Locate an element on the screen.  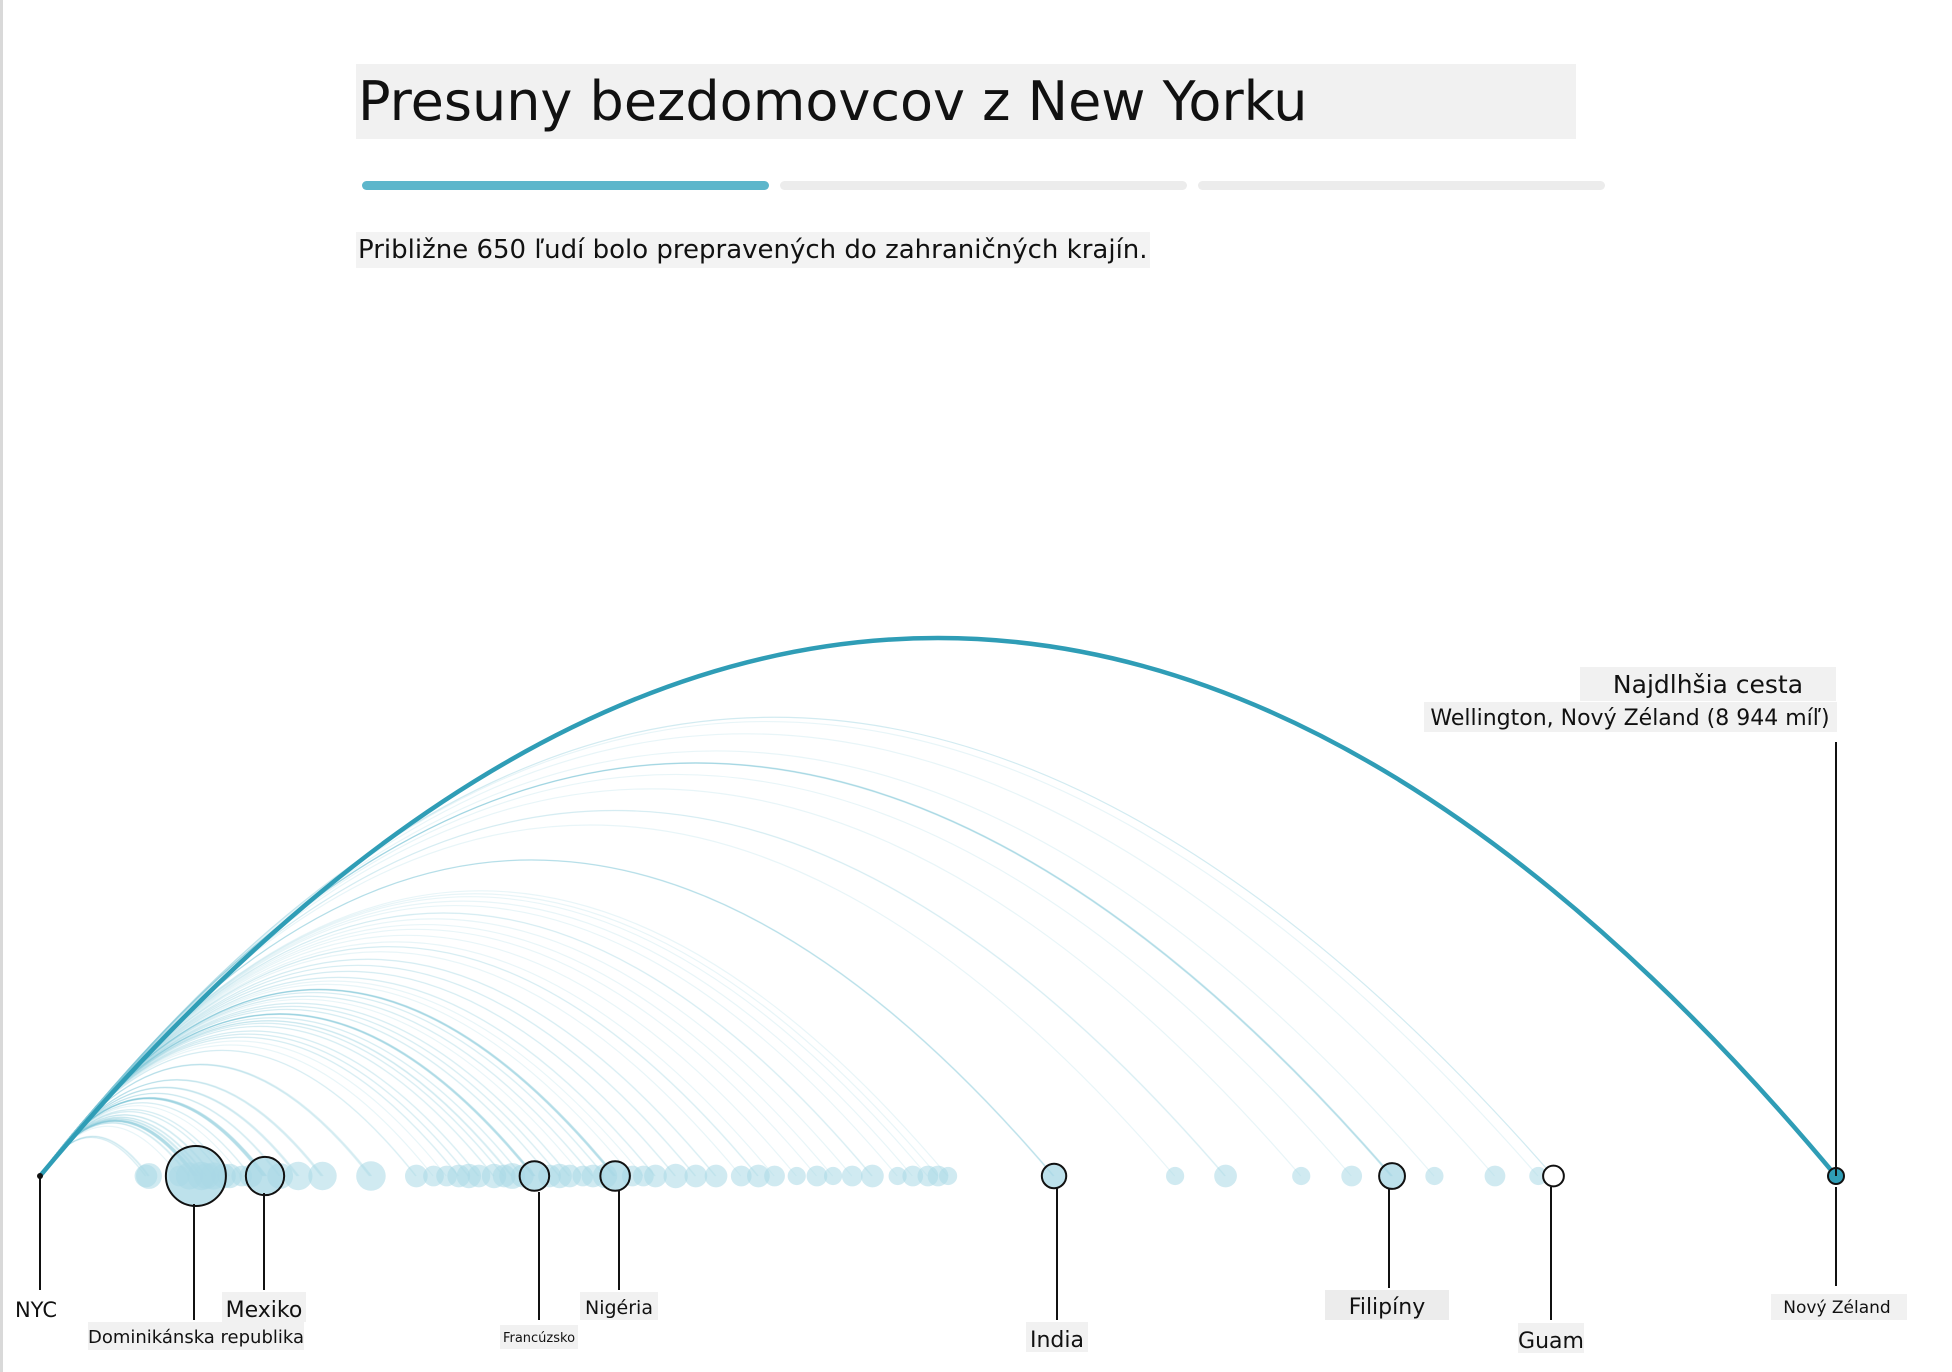
step-indicator is located at coordinates (983, 185).